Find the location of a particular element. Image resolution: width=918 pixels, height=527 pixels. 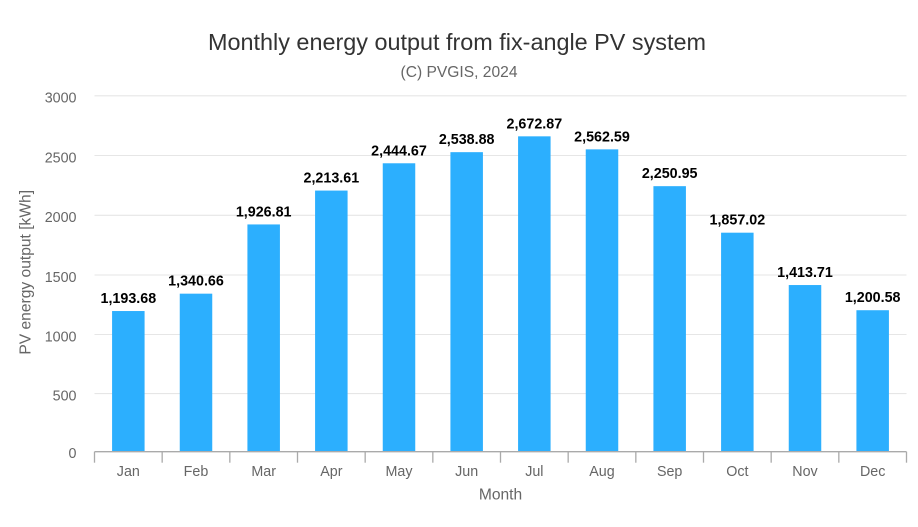

svg-text: 1,857.02 is located at coordinates (738, 221).